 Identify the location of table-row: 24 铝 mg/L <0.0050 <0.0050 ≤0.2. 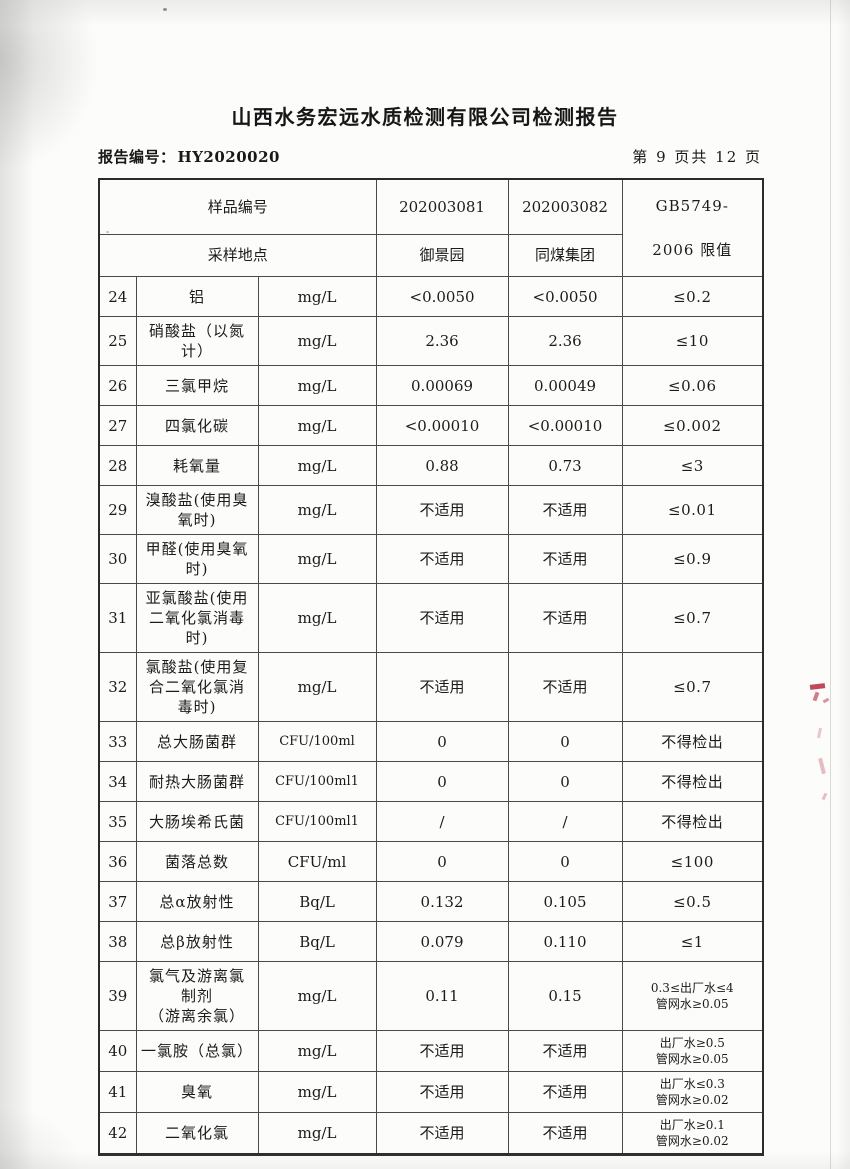
(431, 296).